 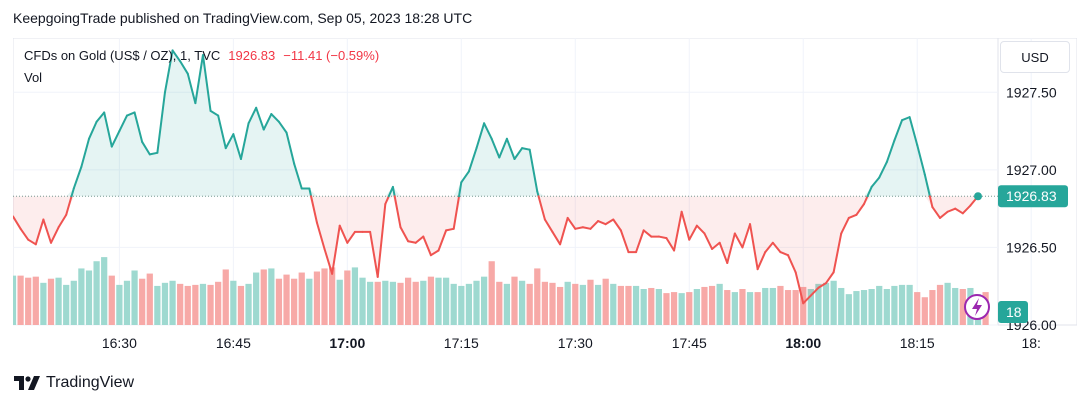 What do you see at coordinates (461, 343) in the screenshot?
I see `x-tick-label: 17:15` at bounding box center [461, 343].